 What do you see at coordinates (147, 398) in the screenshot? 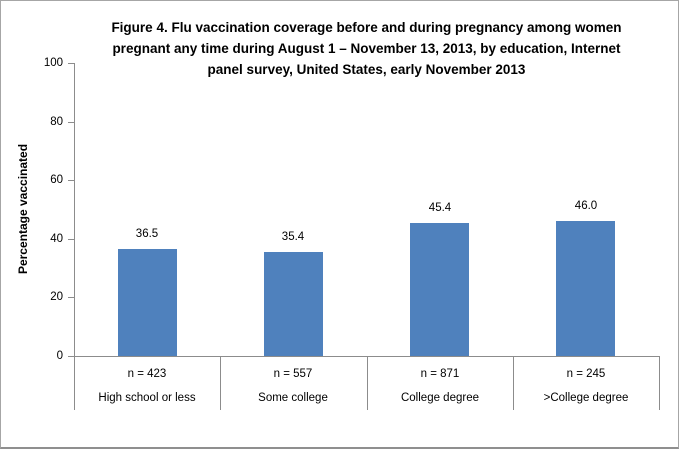
I see `category-label: High school or less` at bounding box center [147, 398].